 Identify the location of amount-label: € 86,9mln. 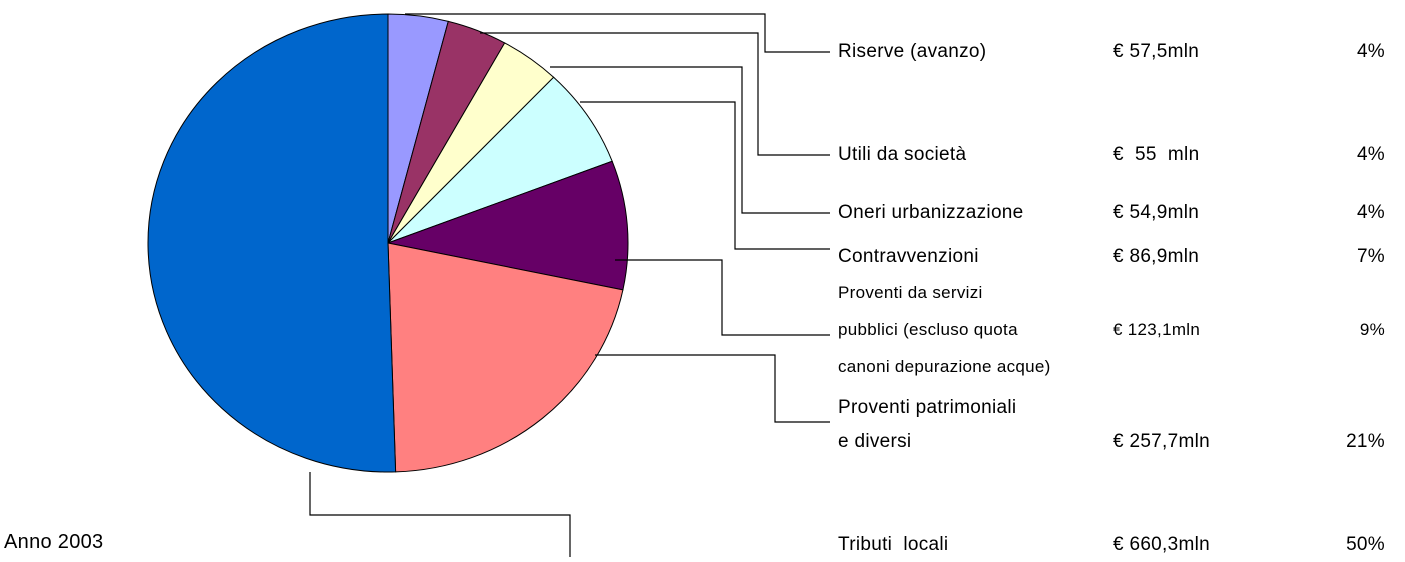
(1156, 256).